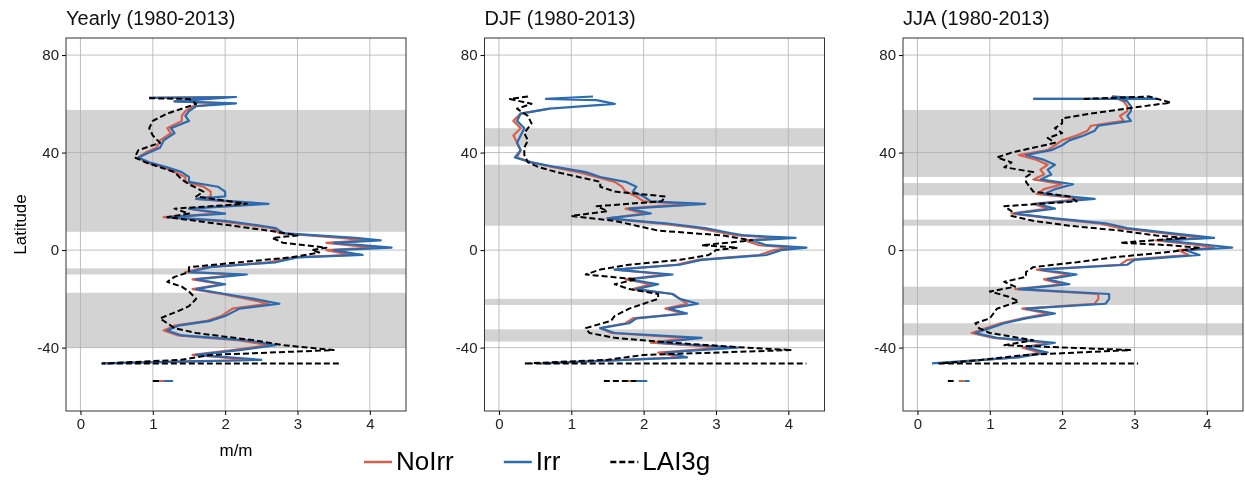  Describe the element at coordinates (676, 461) in the screenshot. I see `legend-label: LAI3g` at that location.